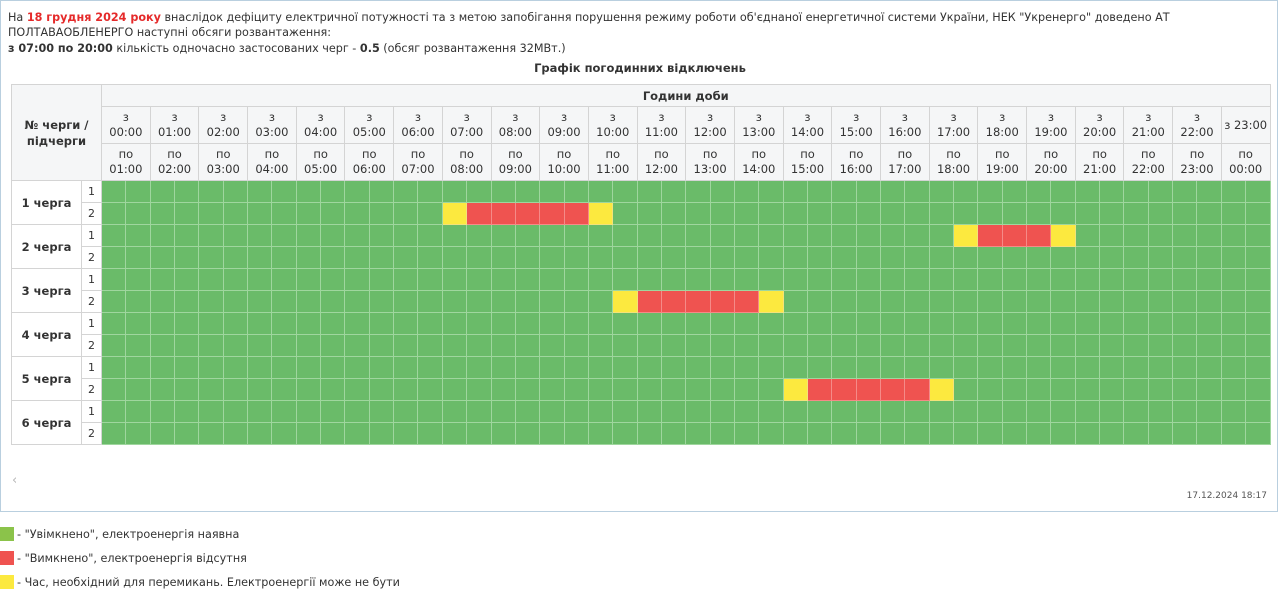 The image size is (1280, 596). I want to click on hour-to-21: по 22:00, so click(1148, 162).